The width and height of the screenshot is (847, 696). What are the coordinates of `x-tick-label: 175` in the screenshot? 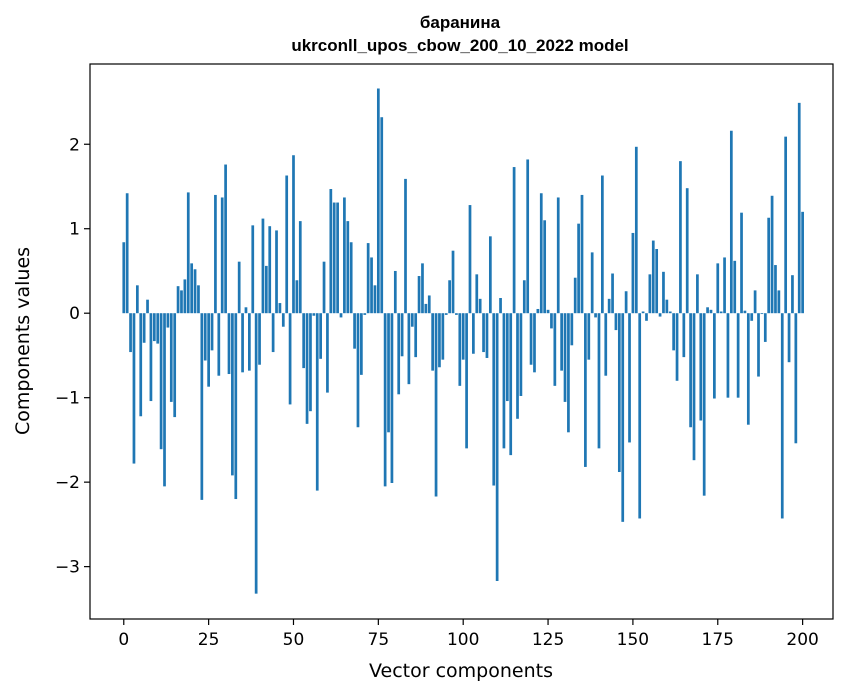 It's located at (718, 640).